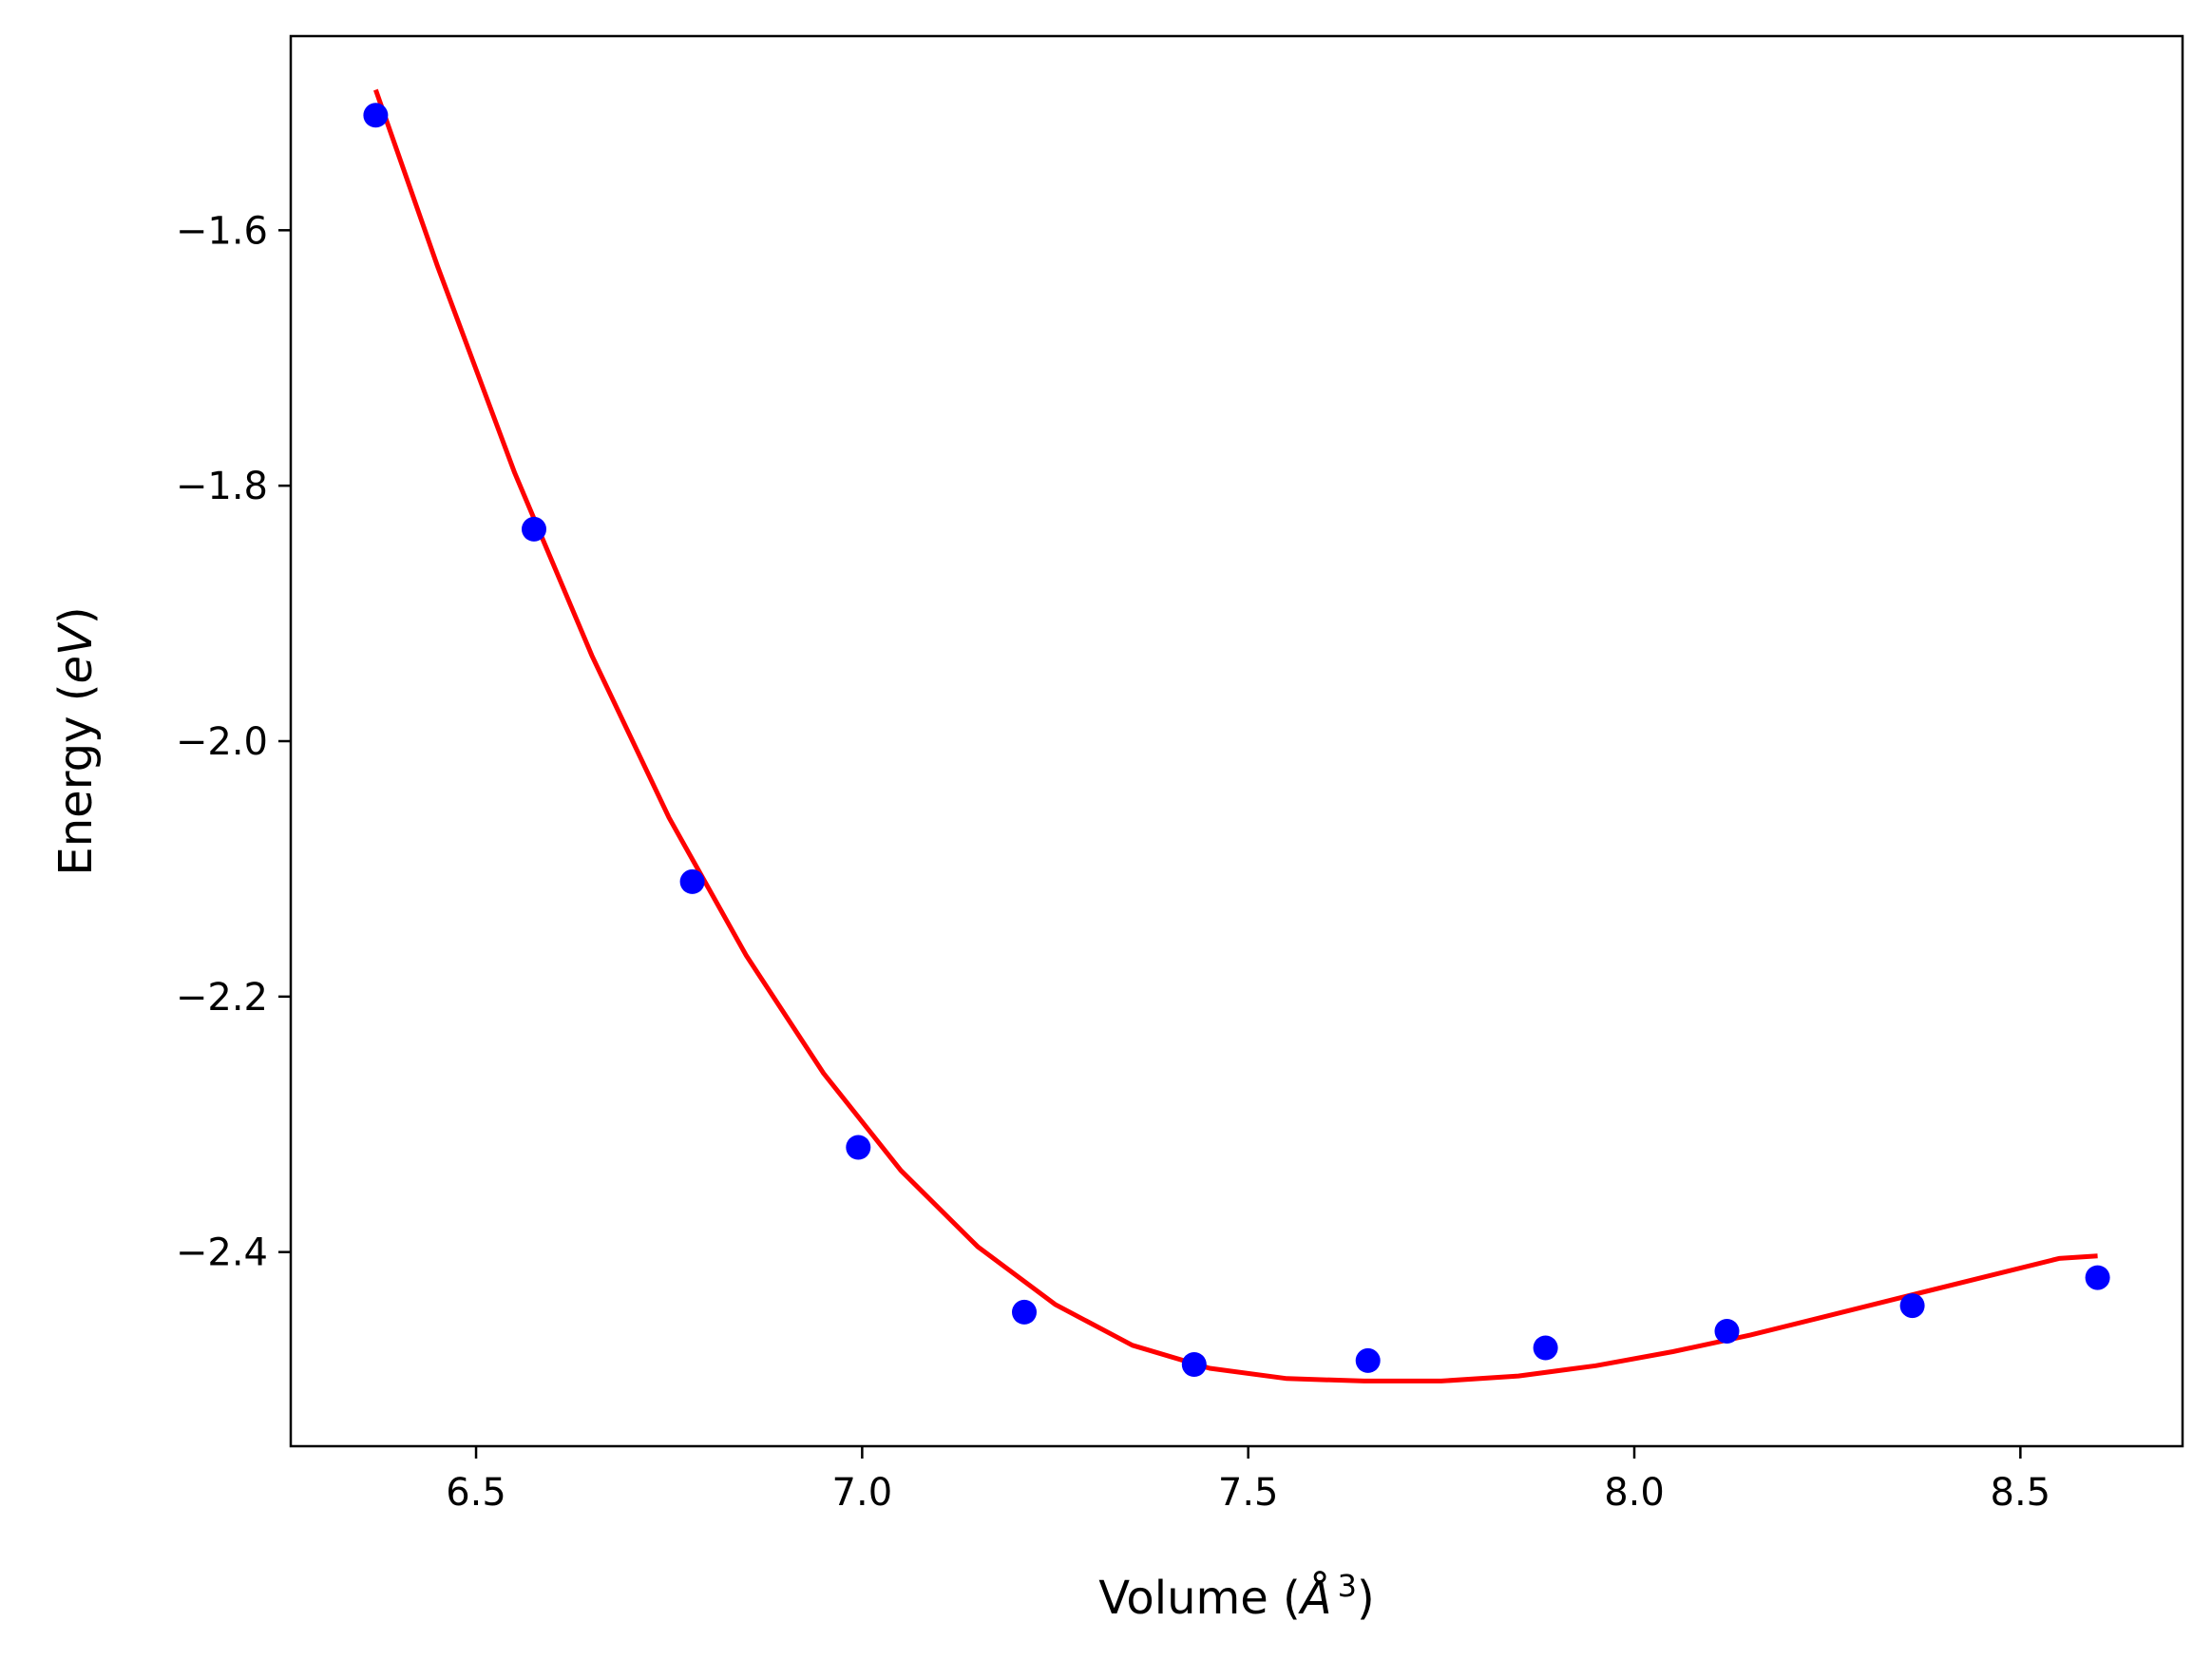 Image resolution: width=2212 pixels, height=1660 pixels. Describe the element at coordinates (1347, 1586) in the screenshot. I see `x-axis-label-exponent: 3` at that location.